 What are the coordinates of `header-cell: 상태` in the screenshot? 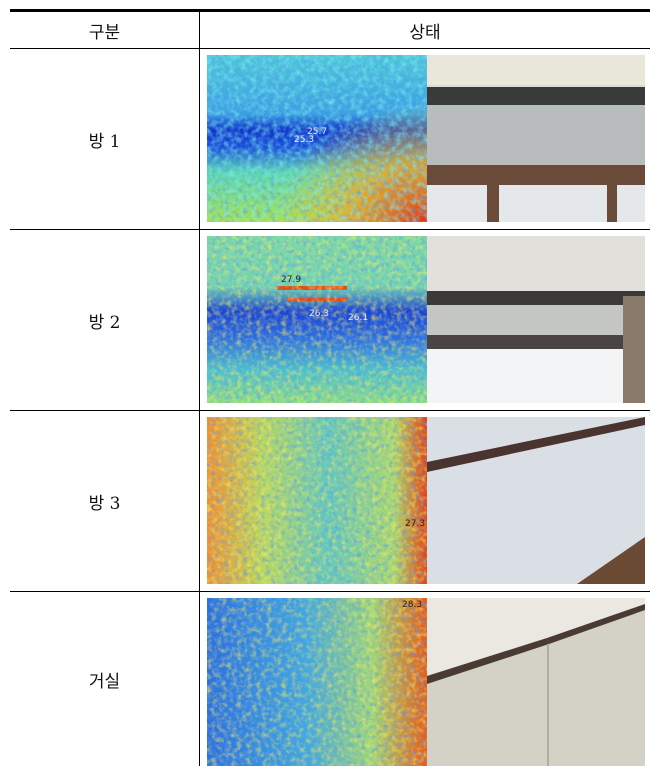 It's located at (425, 32).